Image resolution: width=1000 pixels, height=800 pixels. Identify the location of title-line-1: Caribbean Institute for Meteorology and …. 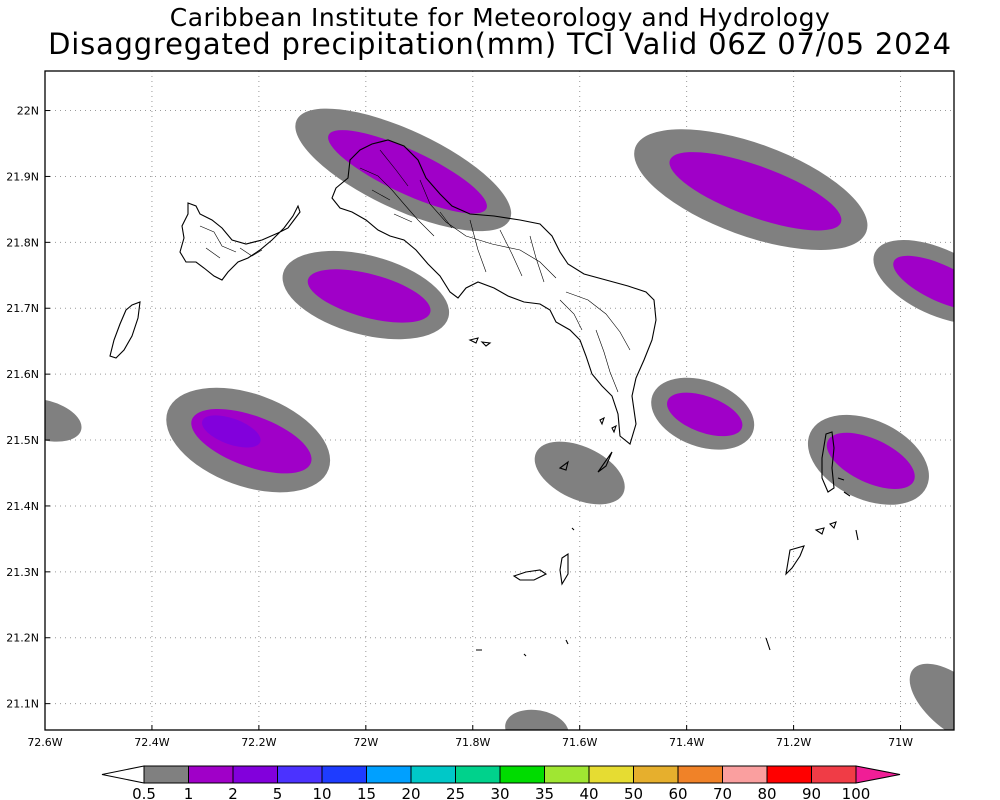
(500, 17).